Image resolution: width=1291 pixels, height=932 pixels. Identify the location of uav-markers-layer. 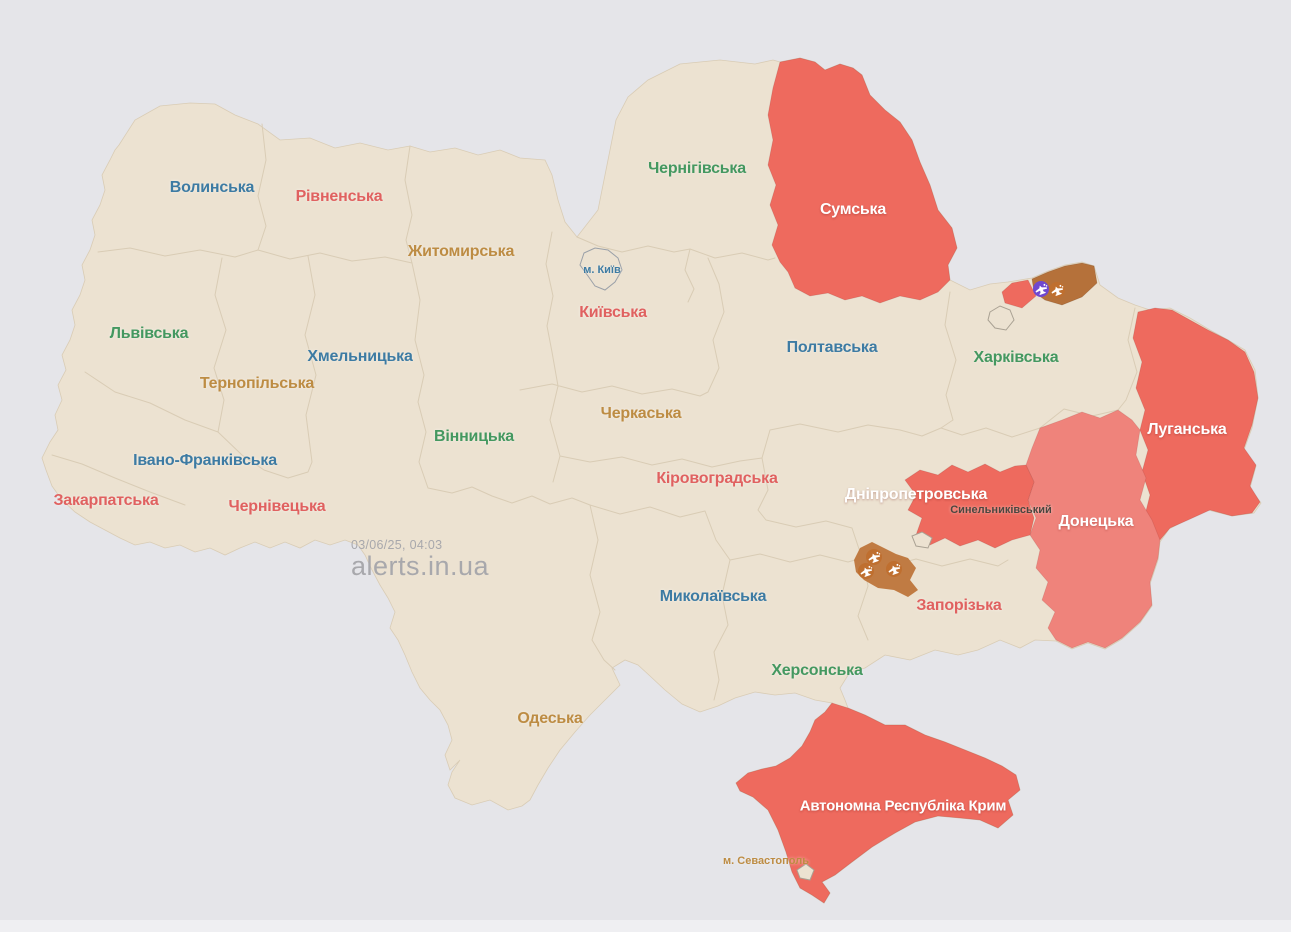
(962, 430).